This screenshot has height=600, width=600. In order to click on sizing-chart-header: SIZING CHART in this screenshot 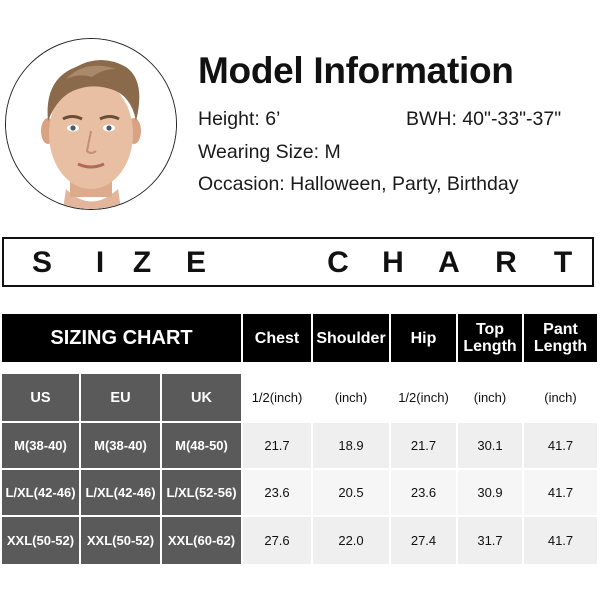, I will do `click(121, 338)`.